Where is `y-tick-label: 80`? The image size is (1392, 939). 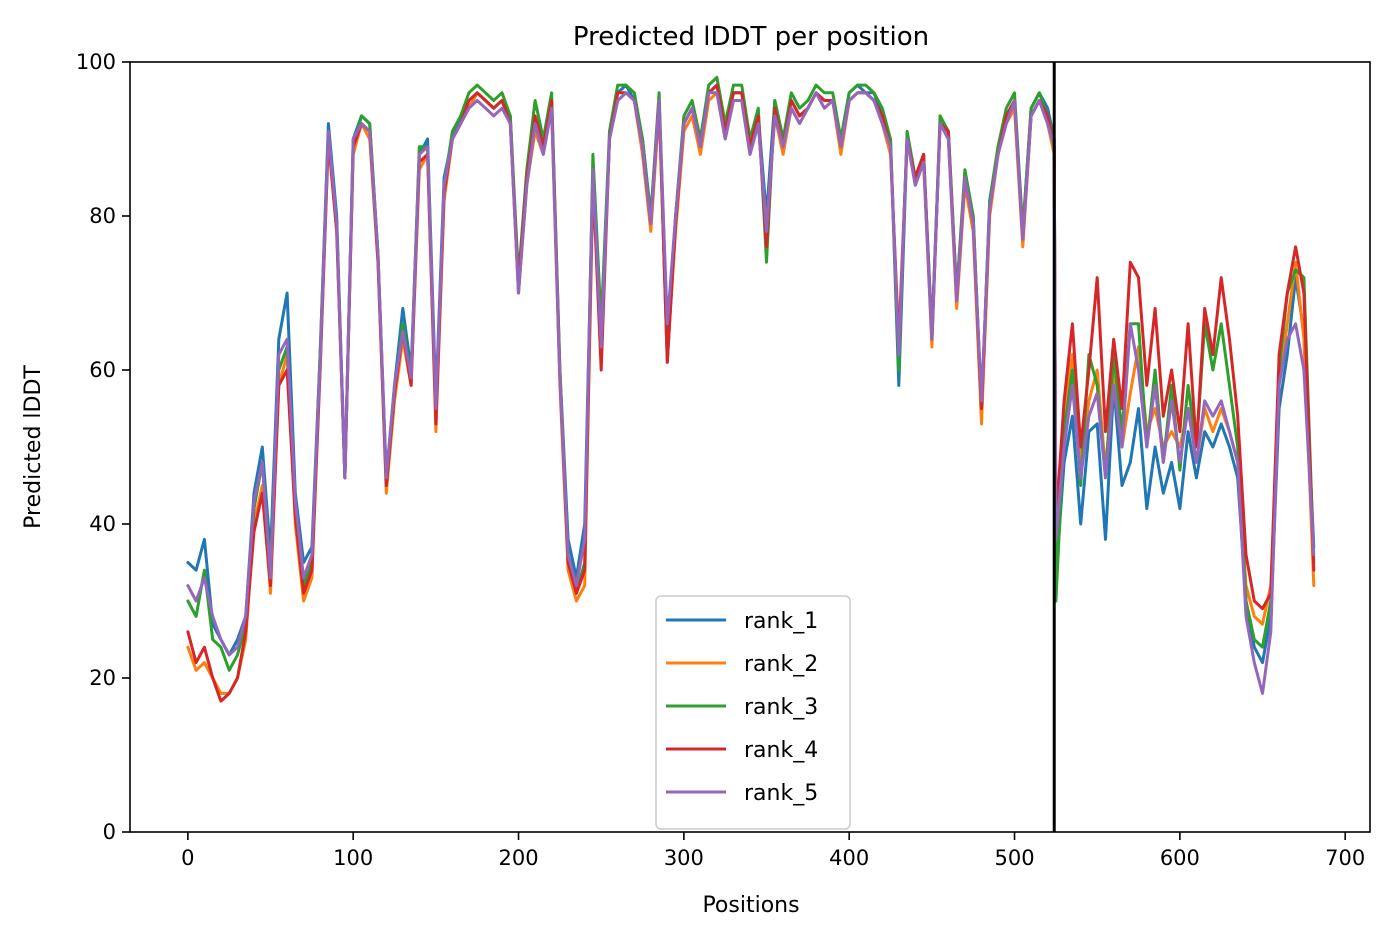 y-tick-label: 80 is located at coordinates (102, 216).